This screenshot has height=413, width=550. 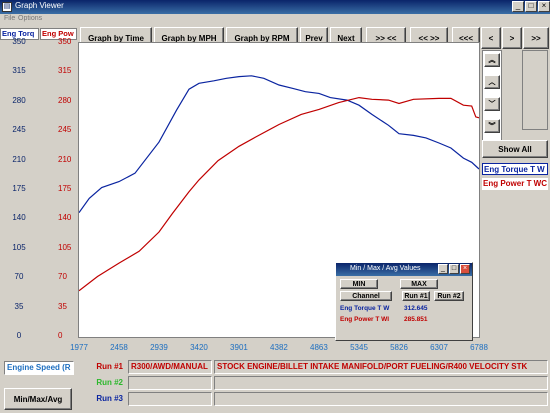 I want to click on y-left-tick-label: 105, so click(x=19, y=247).